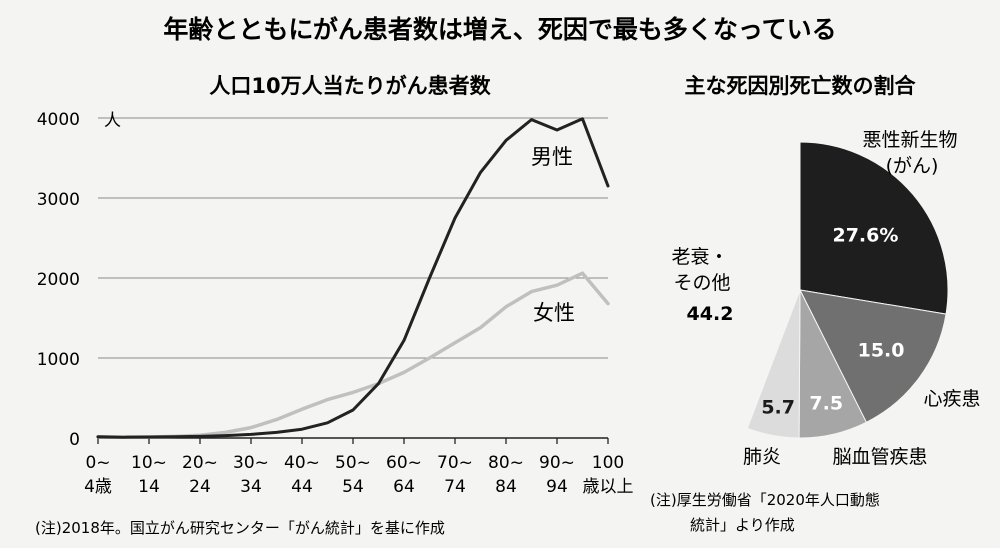  I want to click on x-tick-label-top: 80~, so click(506, 463).